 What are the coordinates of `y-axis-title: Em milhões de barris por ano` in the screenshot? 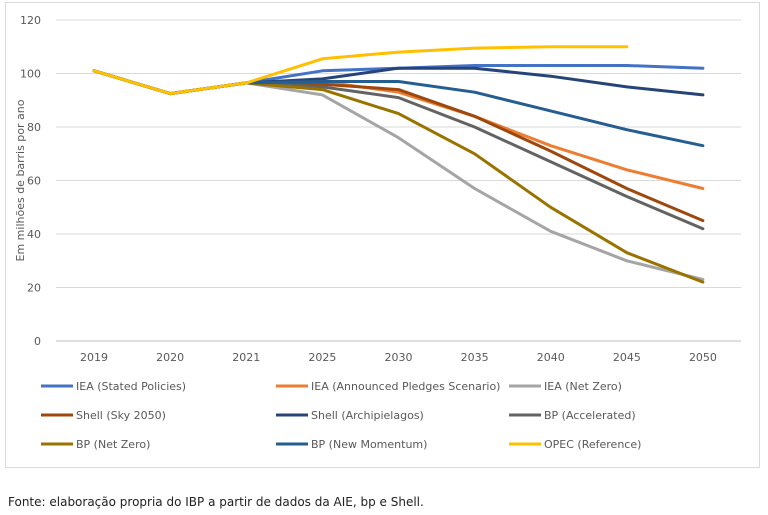 It's located at (20, 180).